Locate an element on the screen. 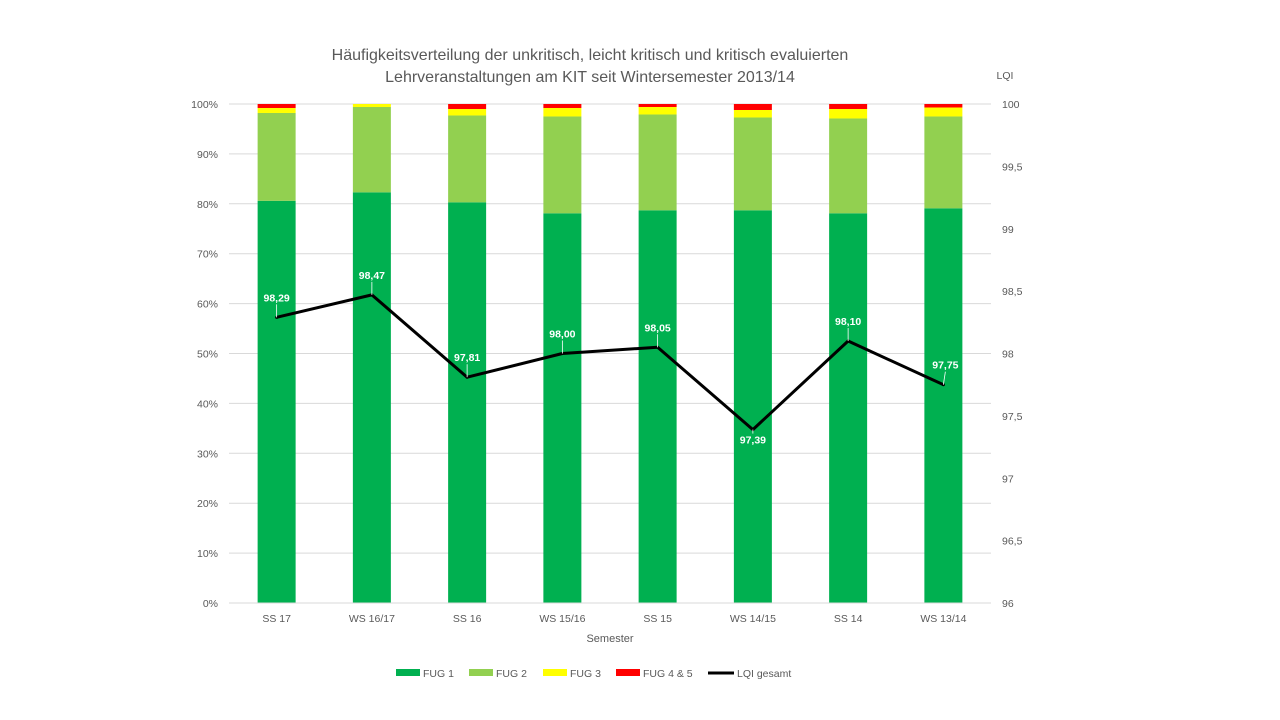 The height and width of the screenshot is (720, 1280). lqi-label-leader is located at coordinates (944, 378).